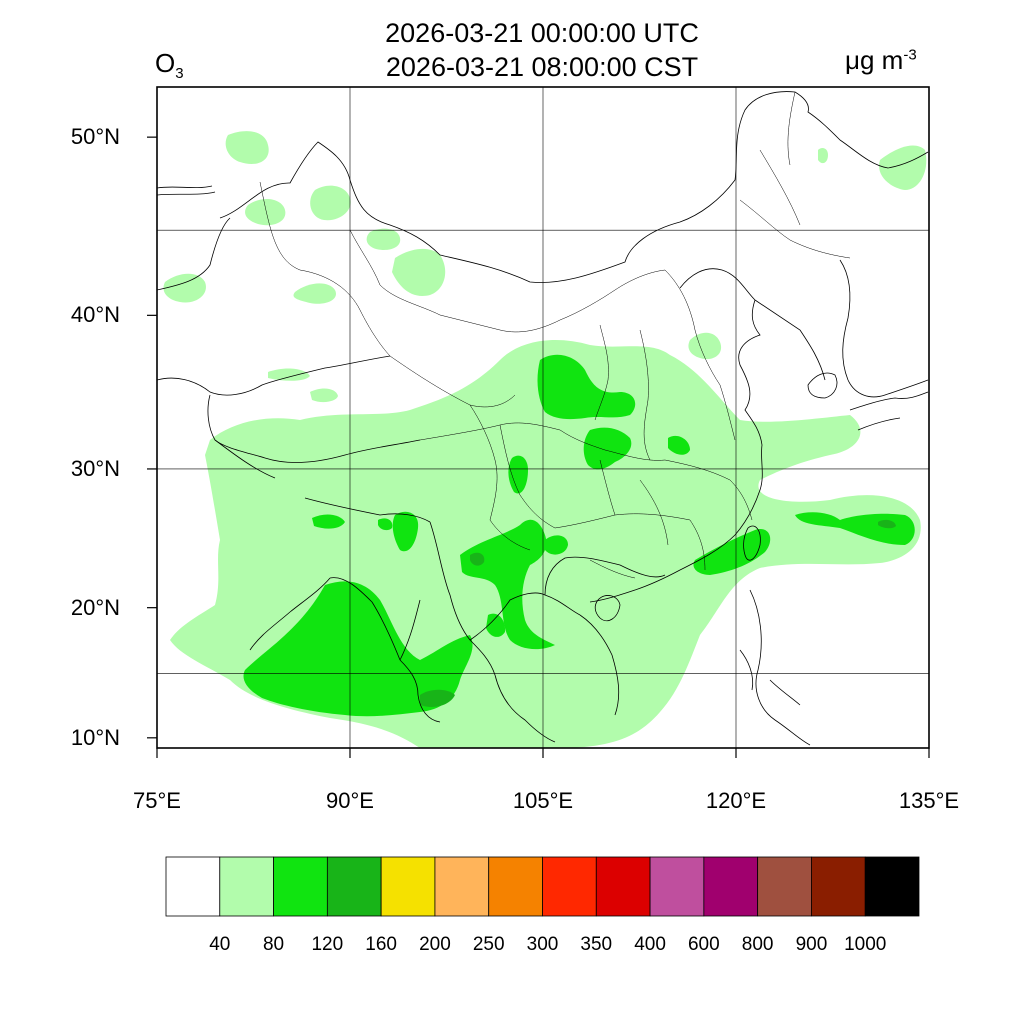  Describe the element at coordinates (757, 944) in the screenshot. I see `colorbar-label: 800` at that location.